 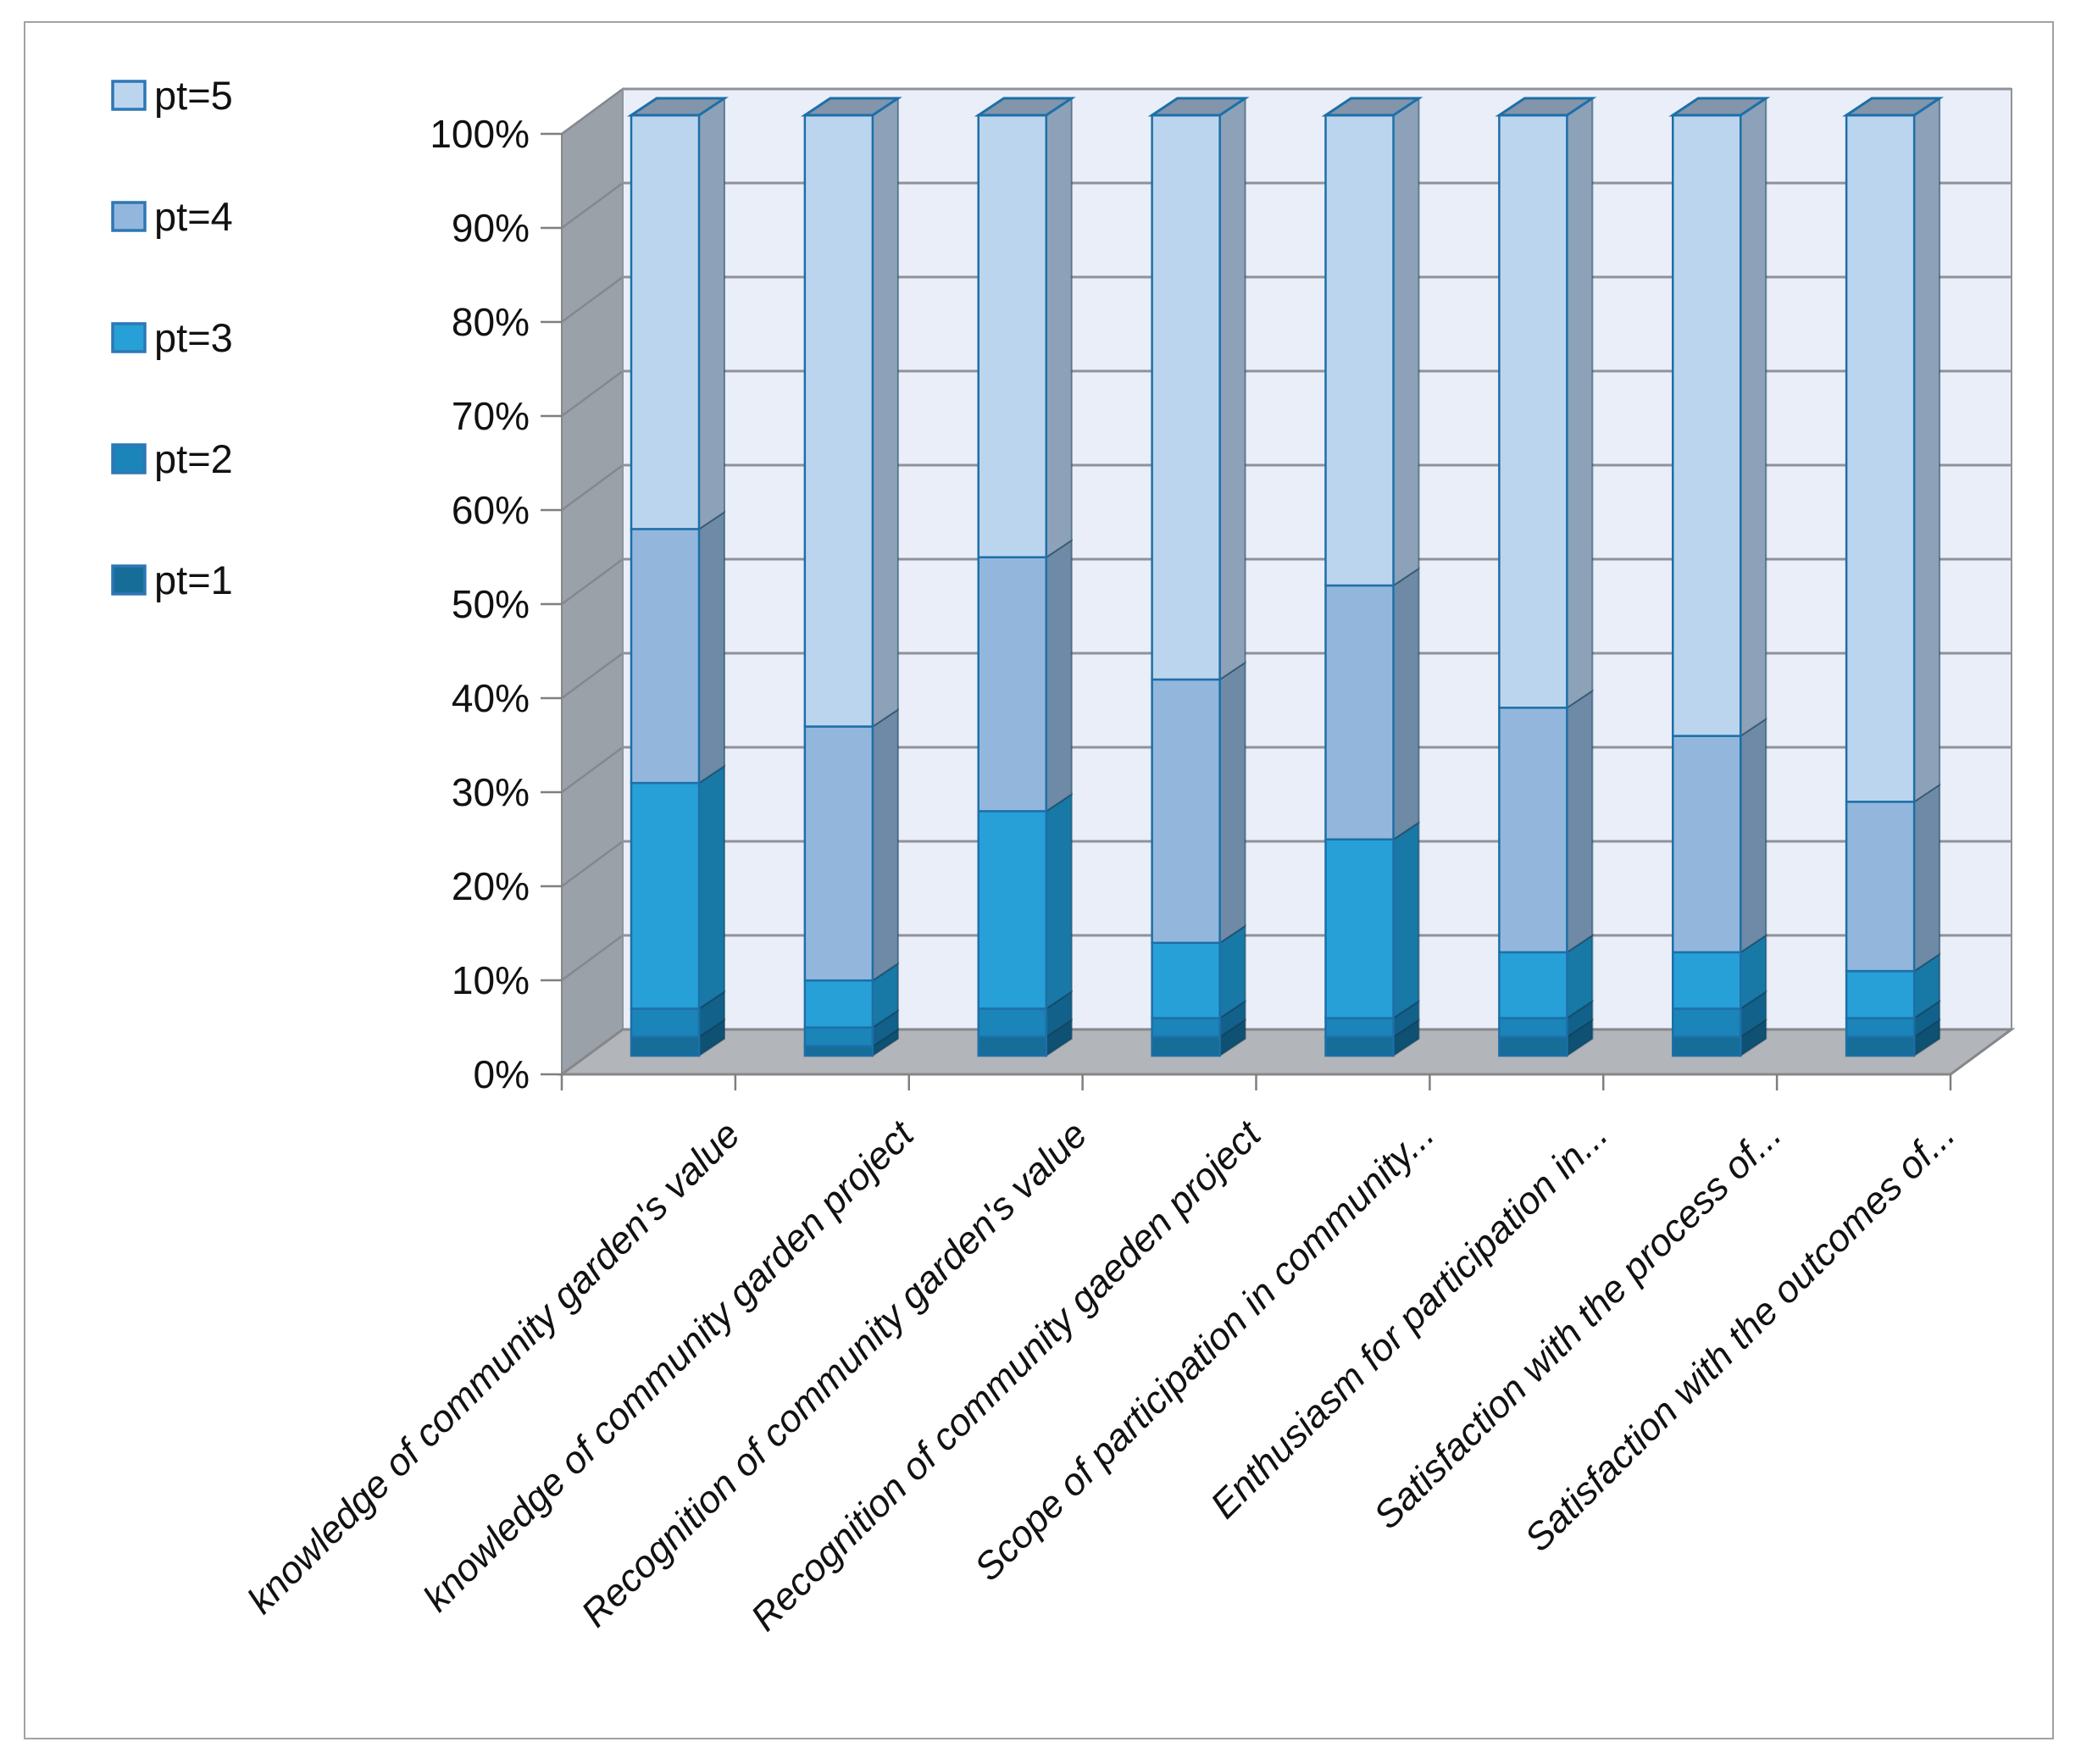 I want to click on y-axis-label: 90%, so click(x=491, y=228).